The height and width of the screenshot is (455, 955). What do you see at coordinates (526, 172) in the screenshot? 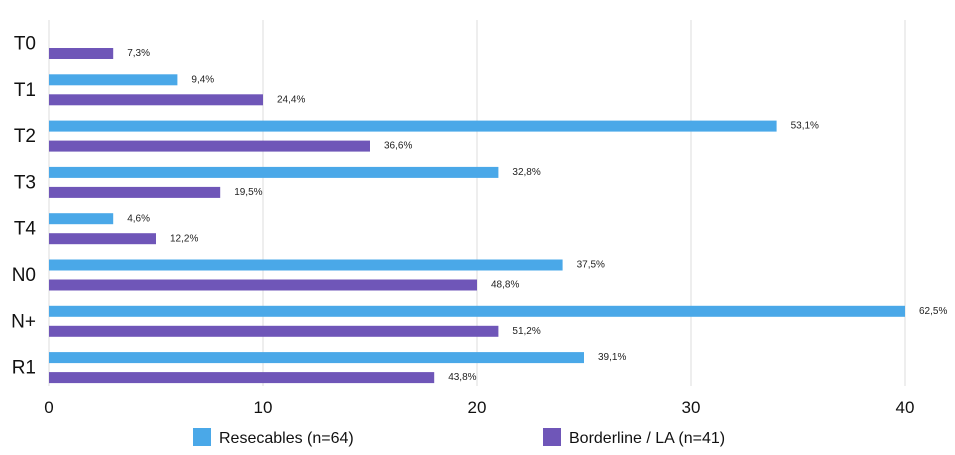
I see `data-label-resecables-t3: 32,8%` at bounding box center [526, 172].